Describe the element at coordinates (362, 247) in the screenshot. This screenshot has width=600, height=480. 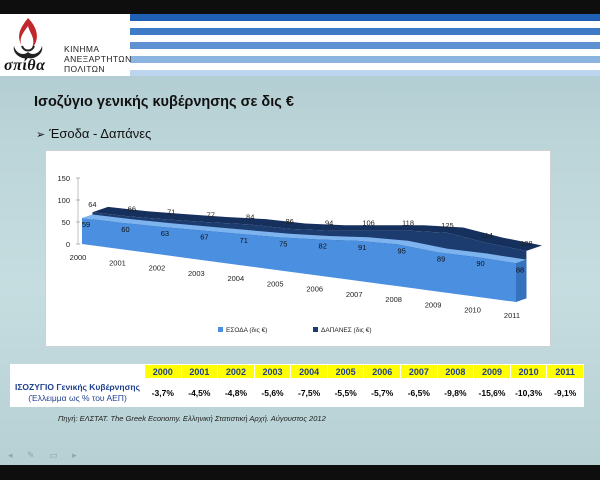
I see `data-label-esoda: 91` at that location.